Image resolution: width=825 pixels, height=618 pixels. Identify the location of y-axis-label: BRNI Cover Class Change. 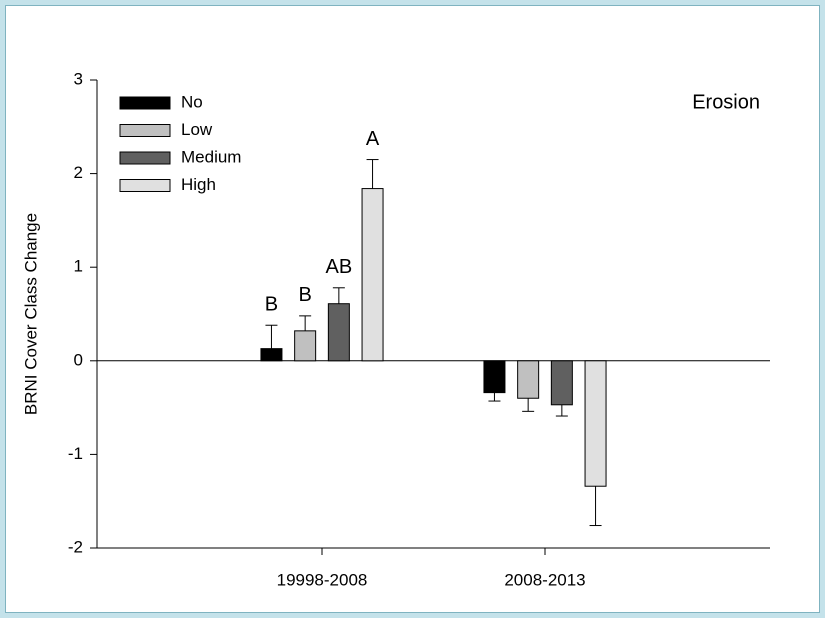
(30, 314).